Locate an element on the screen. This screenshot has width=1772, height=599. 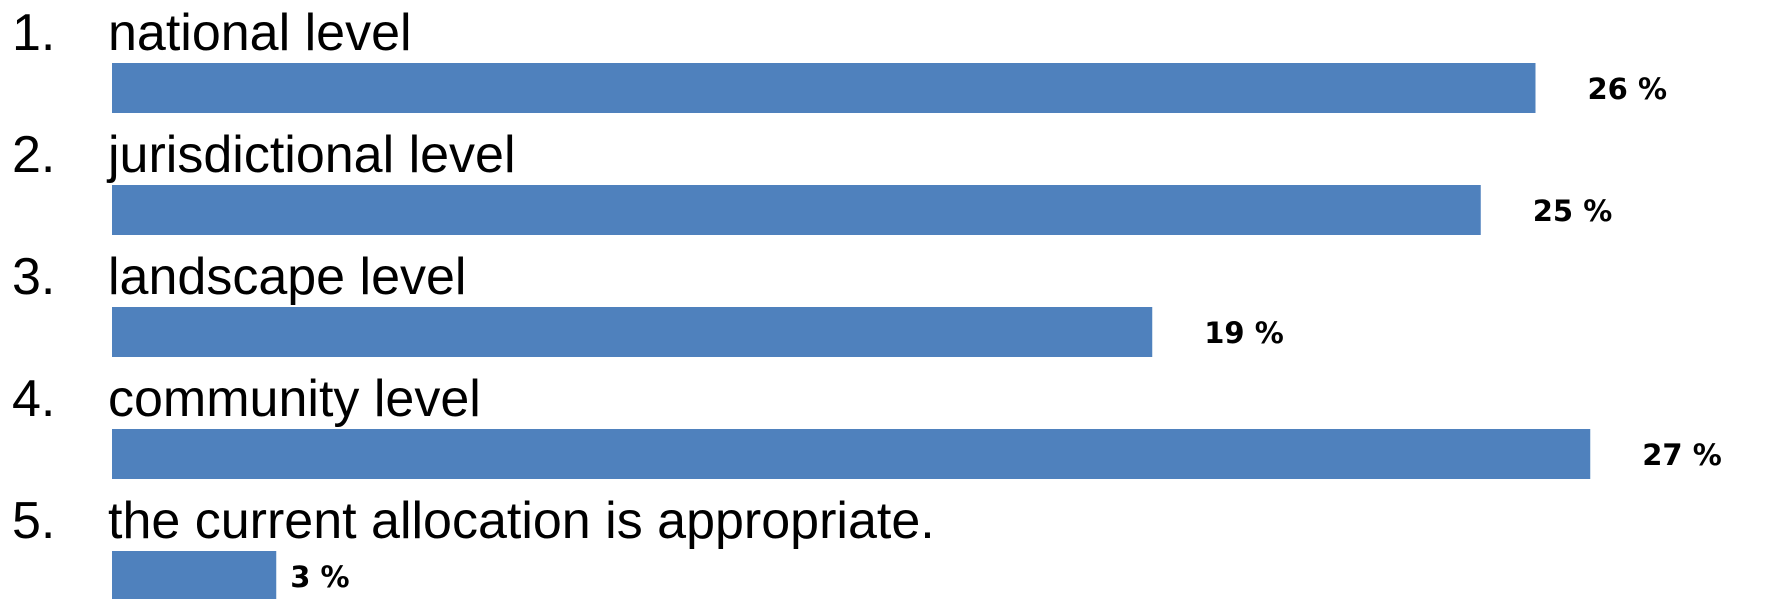
item-number: 4. is located at coordinates (33, 399).